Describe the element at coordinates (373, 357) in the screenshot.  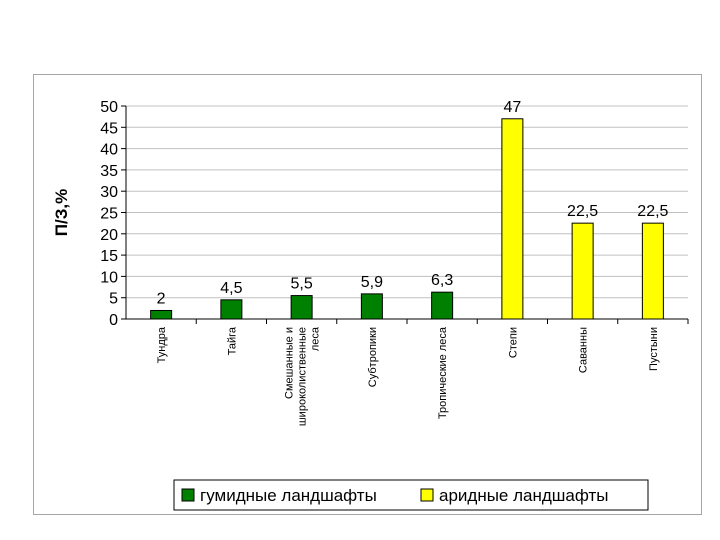
I see `category-label: Субтропики` at that location.